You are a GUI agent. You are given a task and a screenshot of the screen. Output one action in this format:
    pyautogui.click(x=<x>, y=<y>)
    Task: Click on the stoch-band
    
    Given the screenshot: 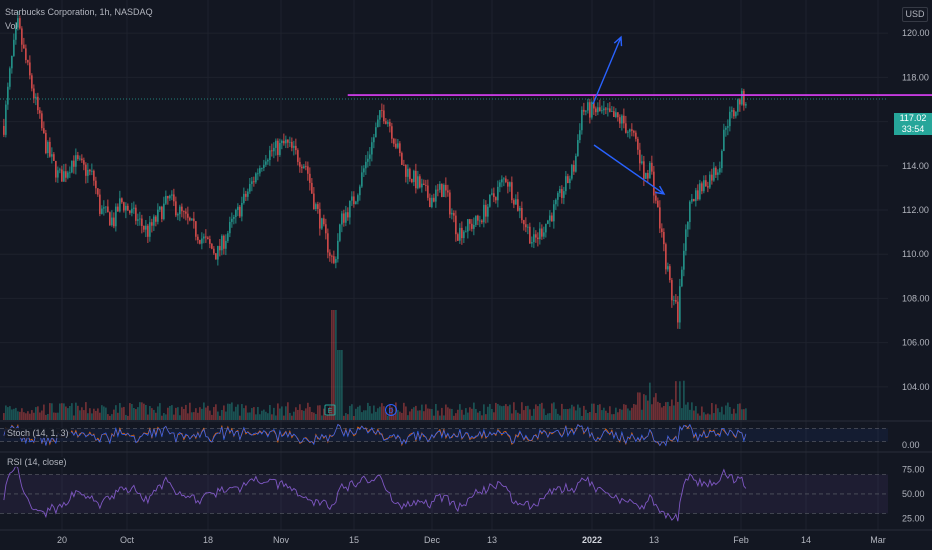 What is the action you would take?
    pyautogui.click(x=444, y=435)
    